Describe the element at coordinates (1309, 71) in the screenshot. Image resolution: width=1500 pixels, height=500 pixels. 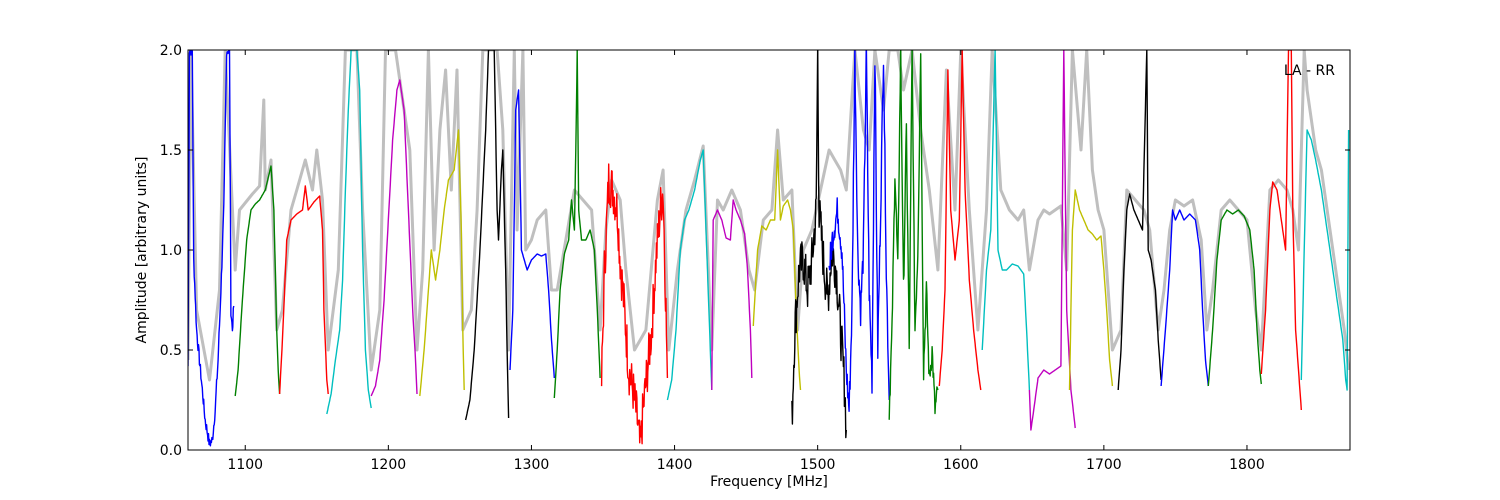
I see `chart-annotation: LA - RR` at that location.